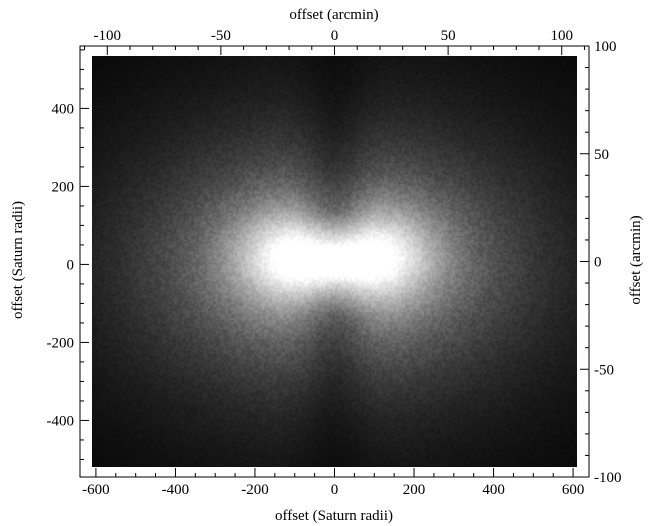 This screenshot has width=648, height=526. I want to click on y-right-tick-label: -50, so click(604, 370).